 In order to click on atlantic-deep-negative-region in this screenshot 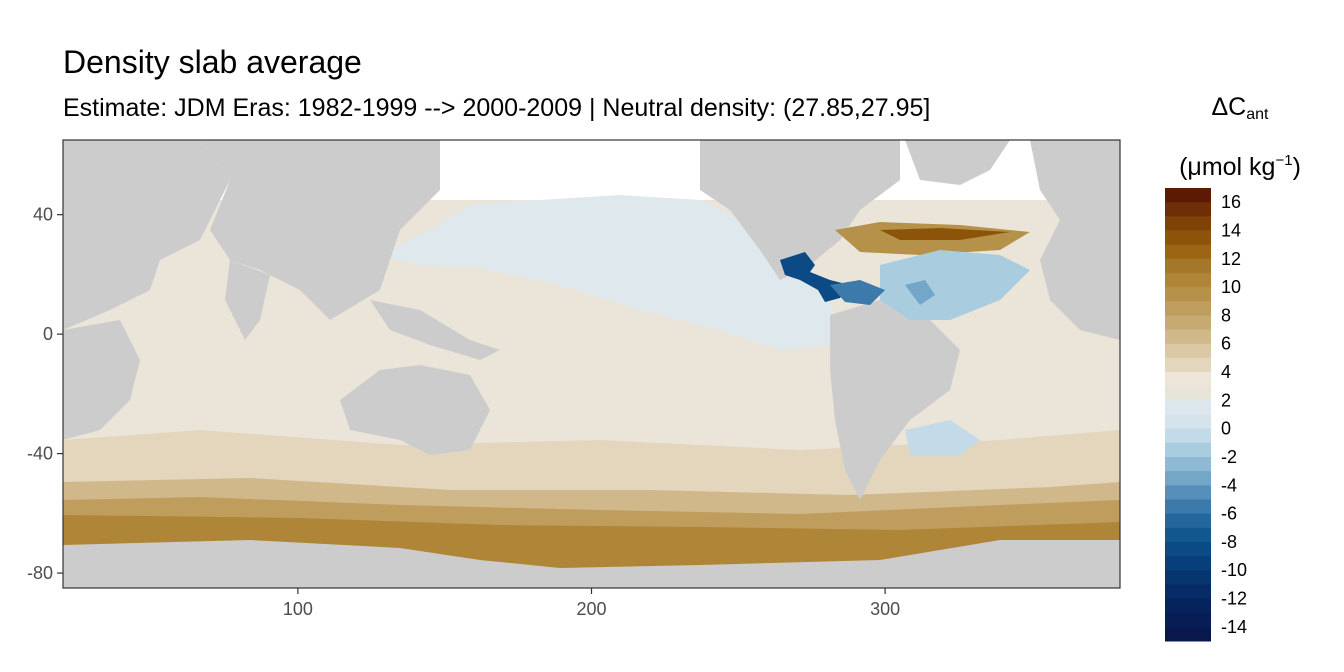, I will do `click(920, 292)`.